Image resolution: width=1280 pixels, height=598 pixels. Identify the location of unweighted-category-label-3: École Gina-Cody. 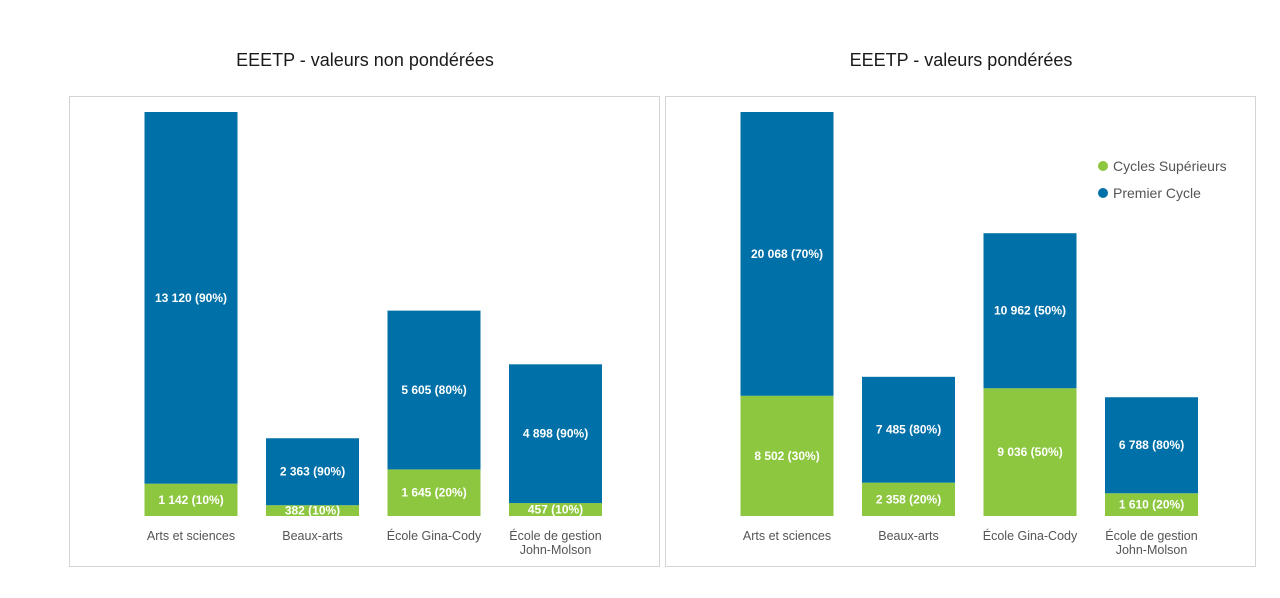
(434, 535).